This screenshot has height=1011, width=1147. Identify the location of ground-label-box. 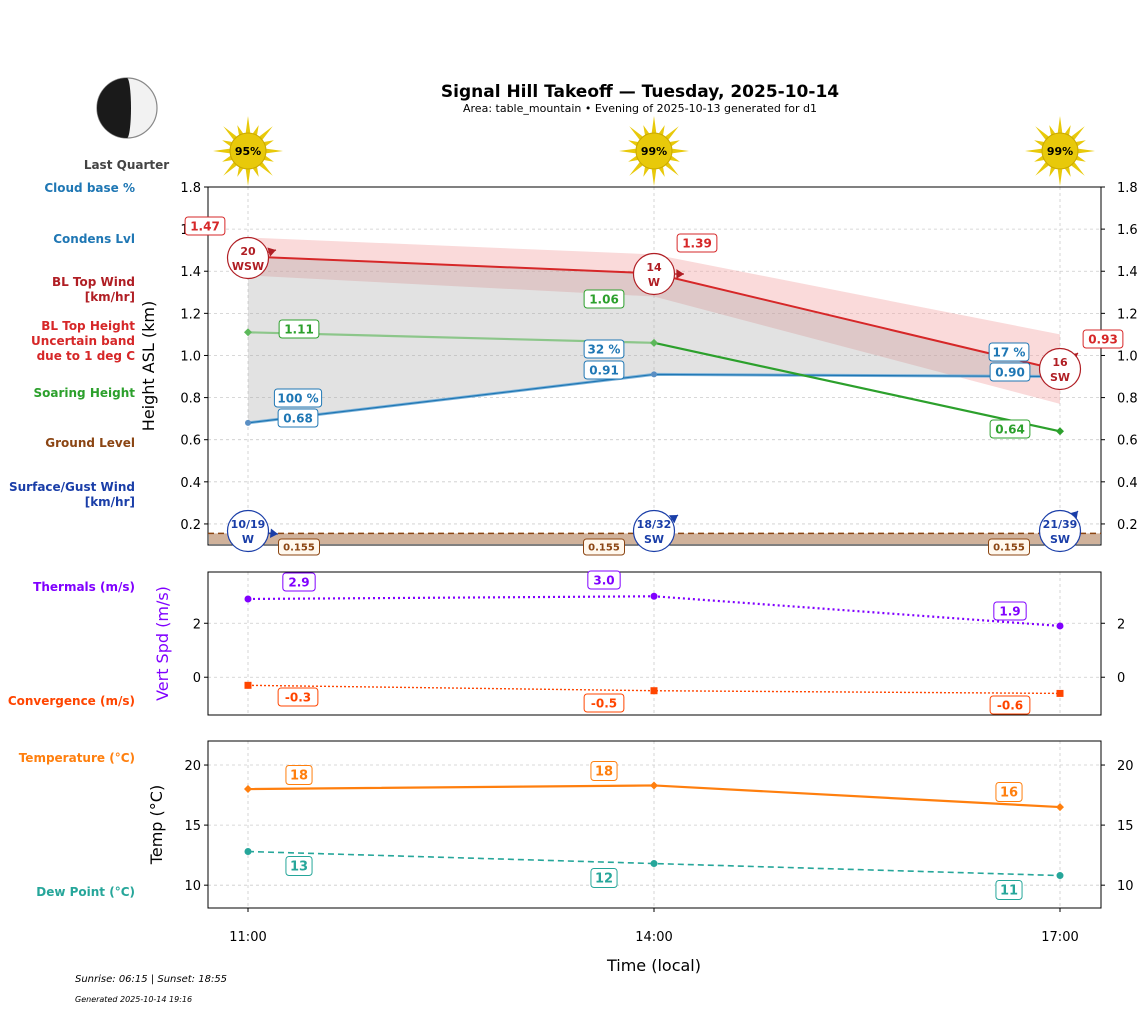
(299, 547).